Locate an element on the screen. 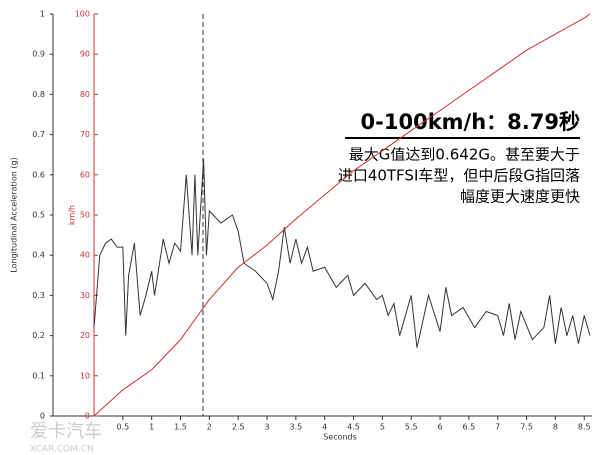 The height and width of the screenshot is (455, 608). annotation-title: 0-100km/h：8.79秒 is located at coordinates (470, 122).